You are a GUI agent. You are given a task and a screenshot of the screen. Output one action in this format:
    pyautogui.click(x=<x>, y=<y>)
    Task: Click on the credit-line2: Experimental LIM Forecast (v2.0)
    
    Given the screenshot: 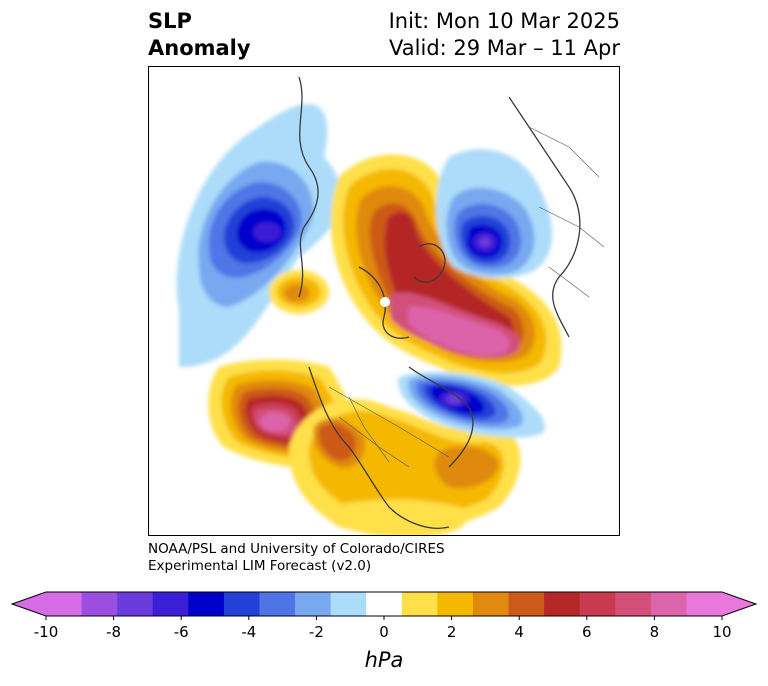 What is the action you would take?
    pyautogui.click(x=260, y=566)
    